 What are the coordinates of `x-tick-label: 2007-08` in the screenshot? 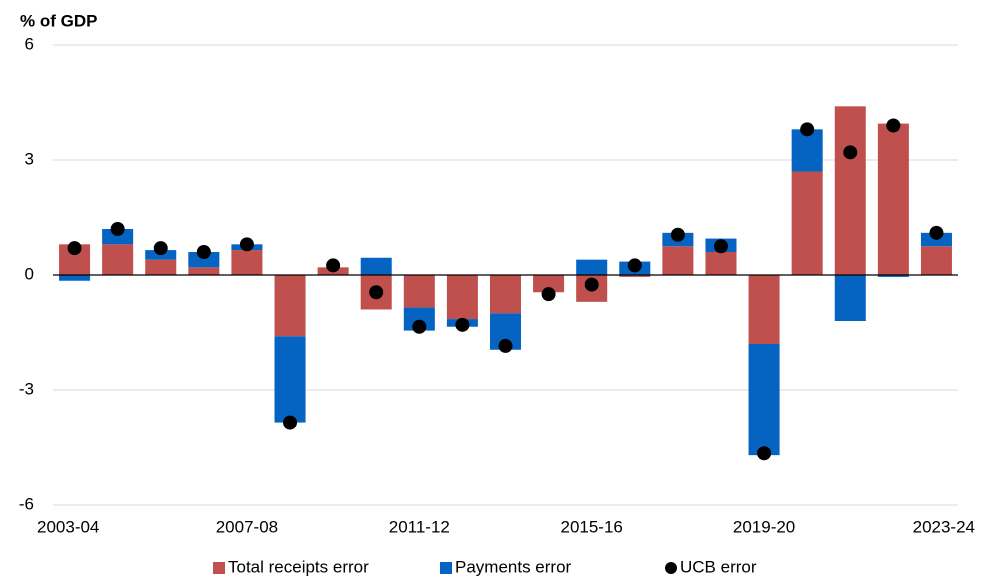 It's located at (247, 526).